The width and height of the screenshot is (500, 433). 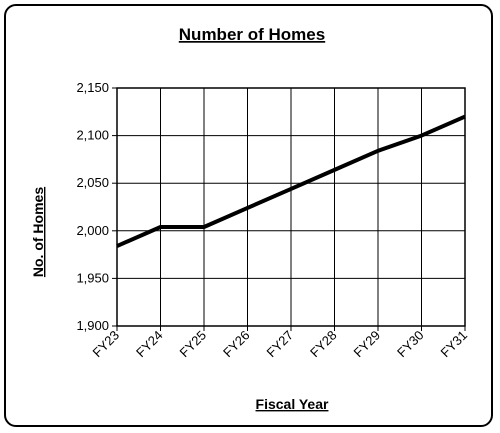 What do you see at coordinates (92, 182) in the screenshot?
I see `y-tick-label: 2,050` at bounding box center [92, 182].